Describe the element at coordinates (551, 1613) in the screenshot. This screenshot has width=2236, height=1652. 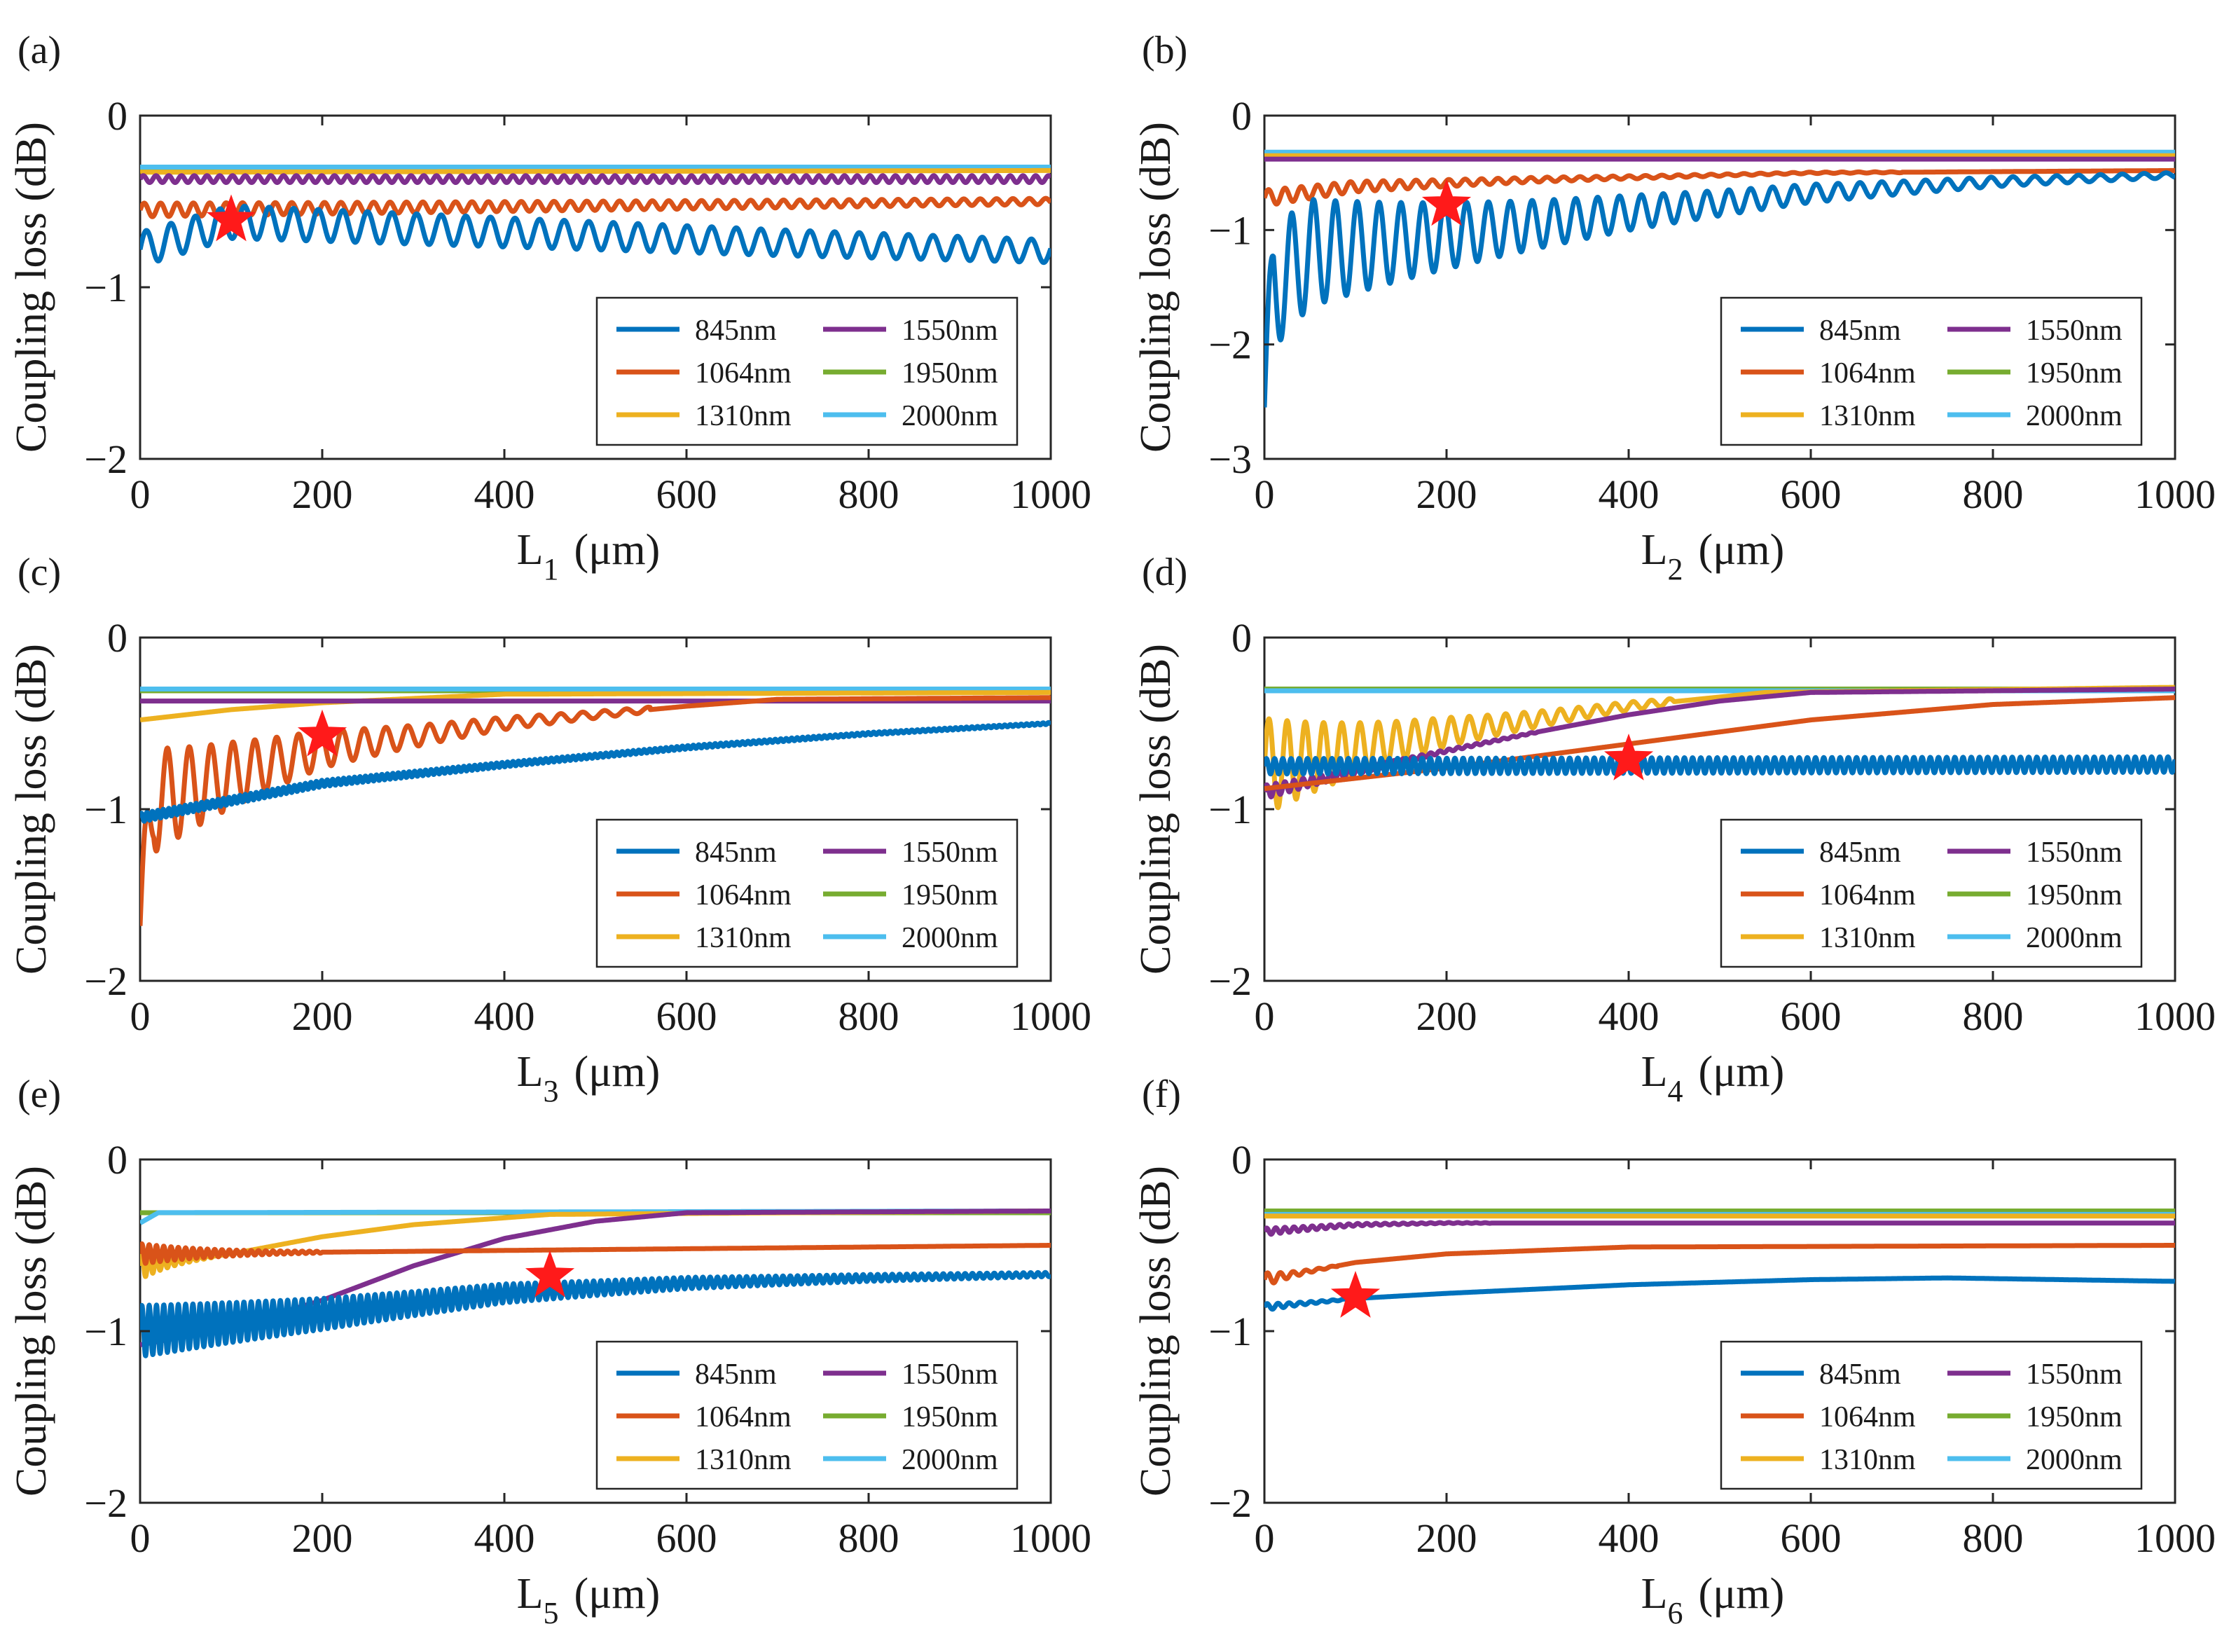
I see `x-axis-label-subscript: 5` at that location.